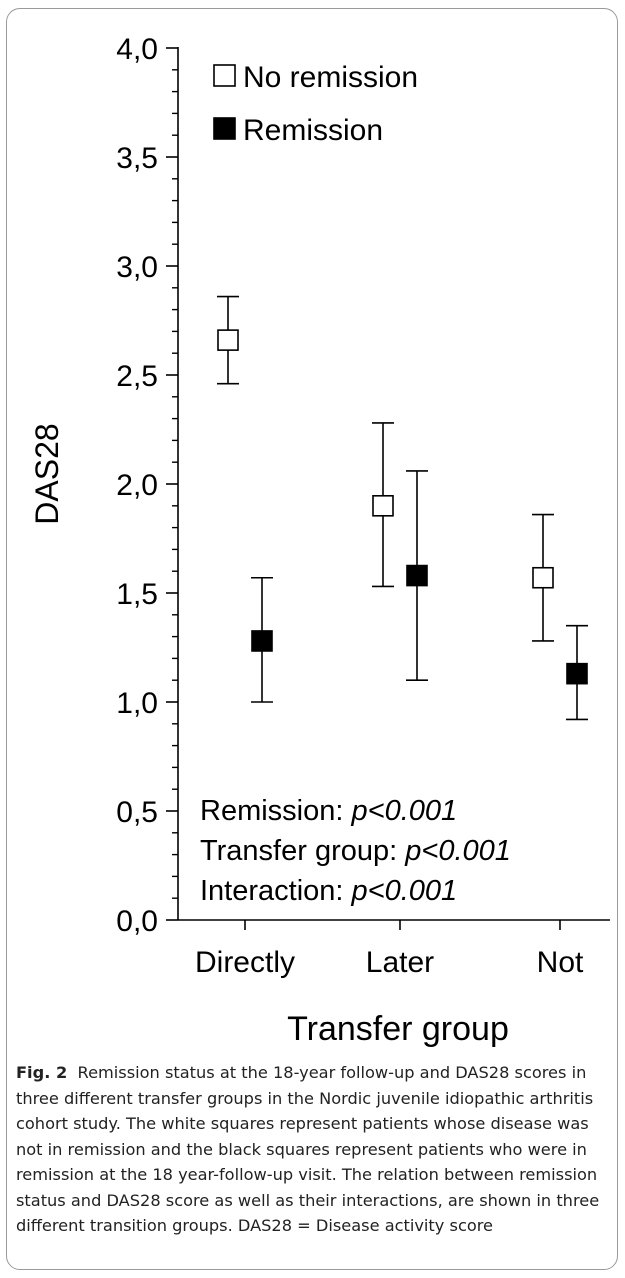 Image resolution: width=625 pixels, height=1278 pixels. Describe the element at coordinates (276, 891) in the screenshot. I see `annotation-label: Interaction:` at that location.